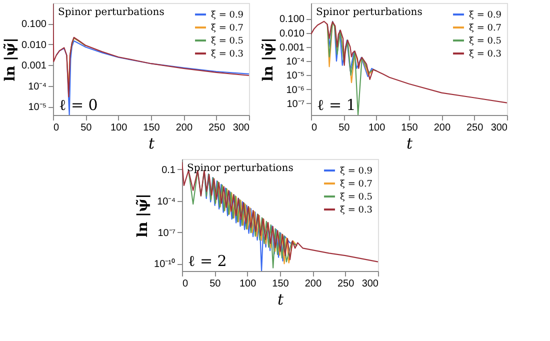 This screenshot has height=341, width=550. Describe the element at coordinates (151, 50) in the screenshot. I see `line-series` at that location.